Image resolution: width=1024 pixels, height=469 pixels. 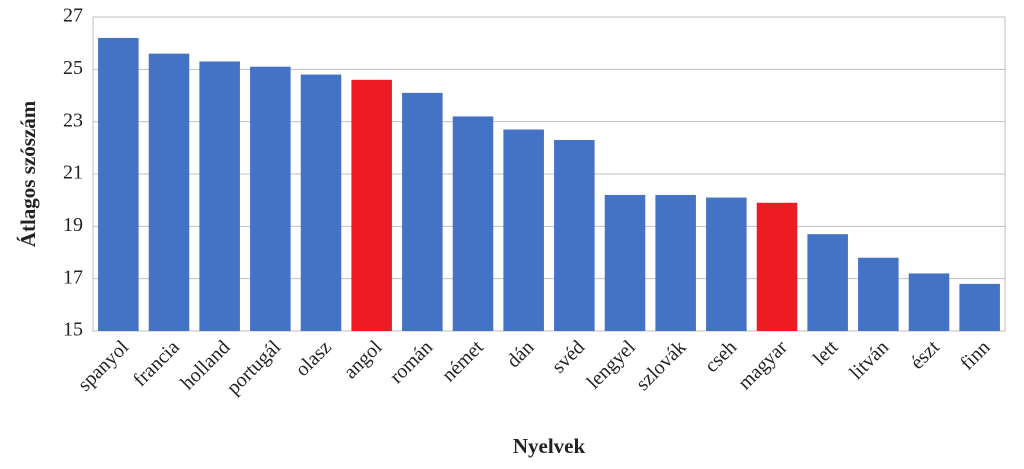 I want to click on y-tick-label: 23, so click(x=73, y=120).